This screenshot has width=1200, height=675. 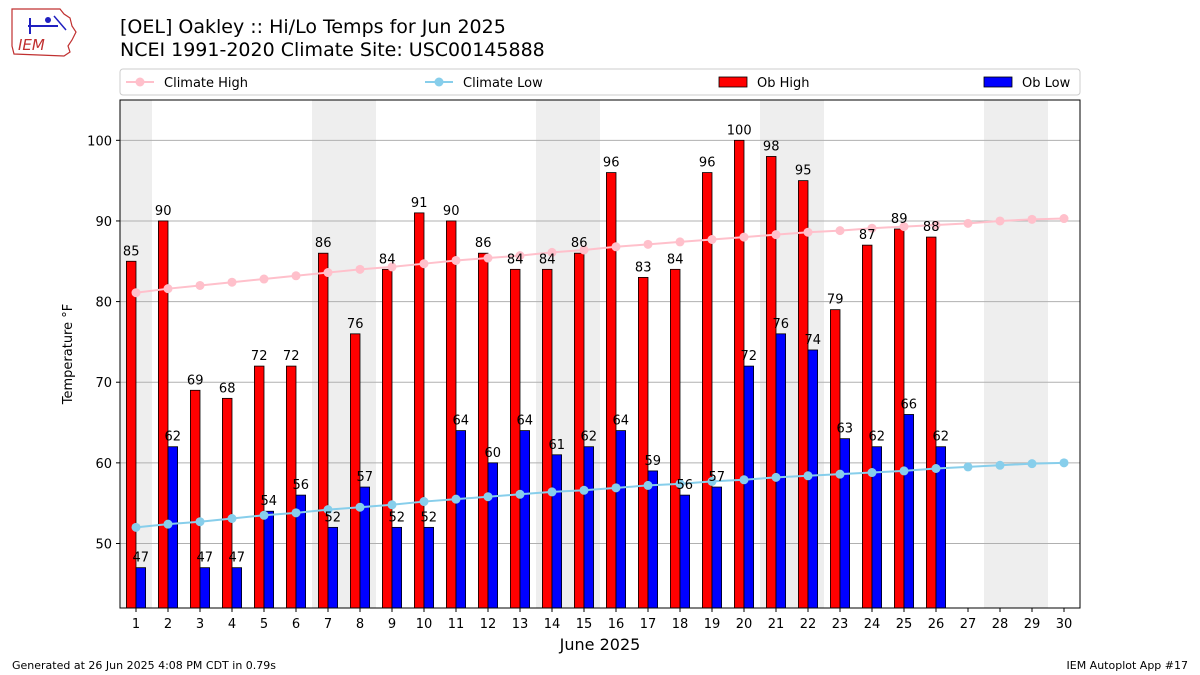 What do you see at coordinates (835, 300) in the screenshot?
I see `ob-high-label: 79` at bounding box center [835, 300].